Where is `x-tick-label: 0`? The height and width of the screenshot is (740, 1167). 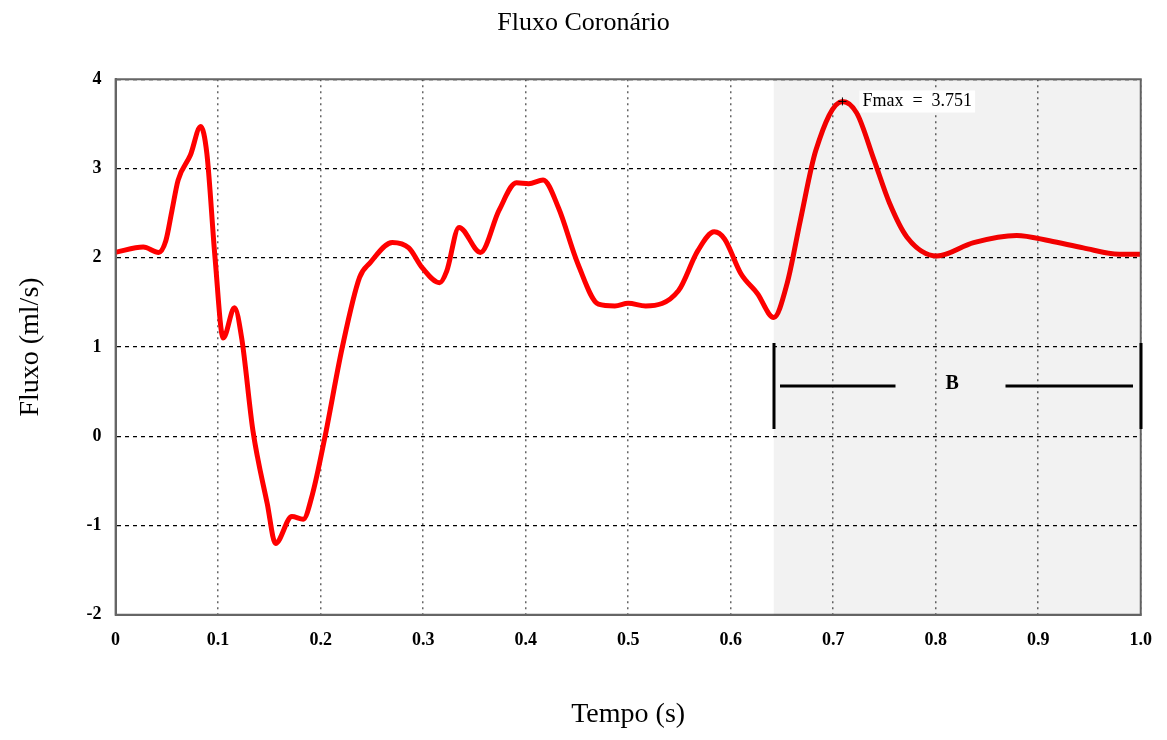
x-tick-label: 0 is located at coordinates (116, 639).